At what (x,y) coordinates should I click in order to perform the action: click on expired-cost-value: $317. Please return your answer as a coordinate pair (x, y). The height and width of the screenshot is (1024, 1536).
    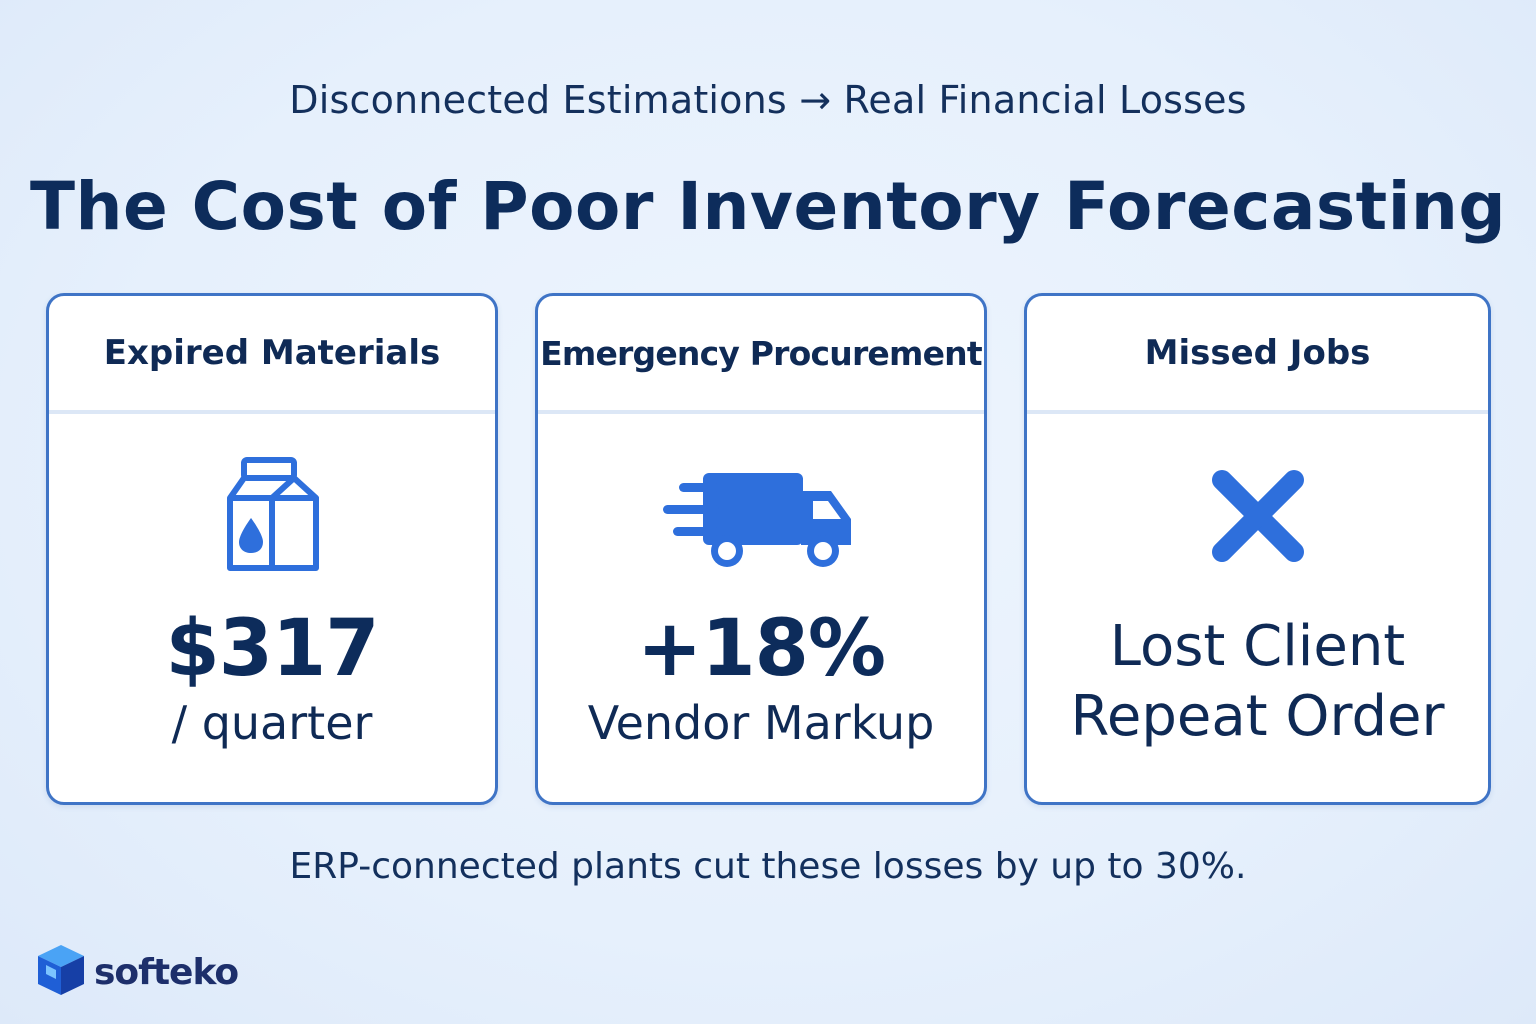
    Looking at the image, I should click on (272, 649).